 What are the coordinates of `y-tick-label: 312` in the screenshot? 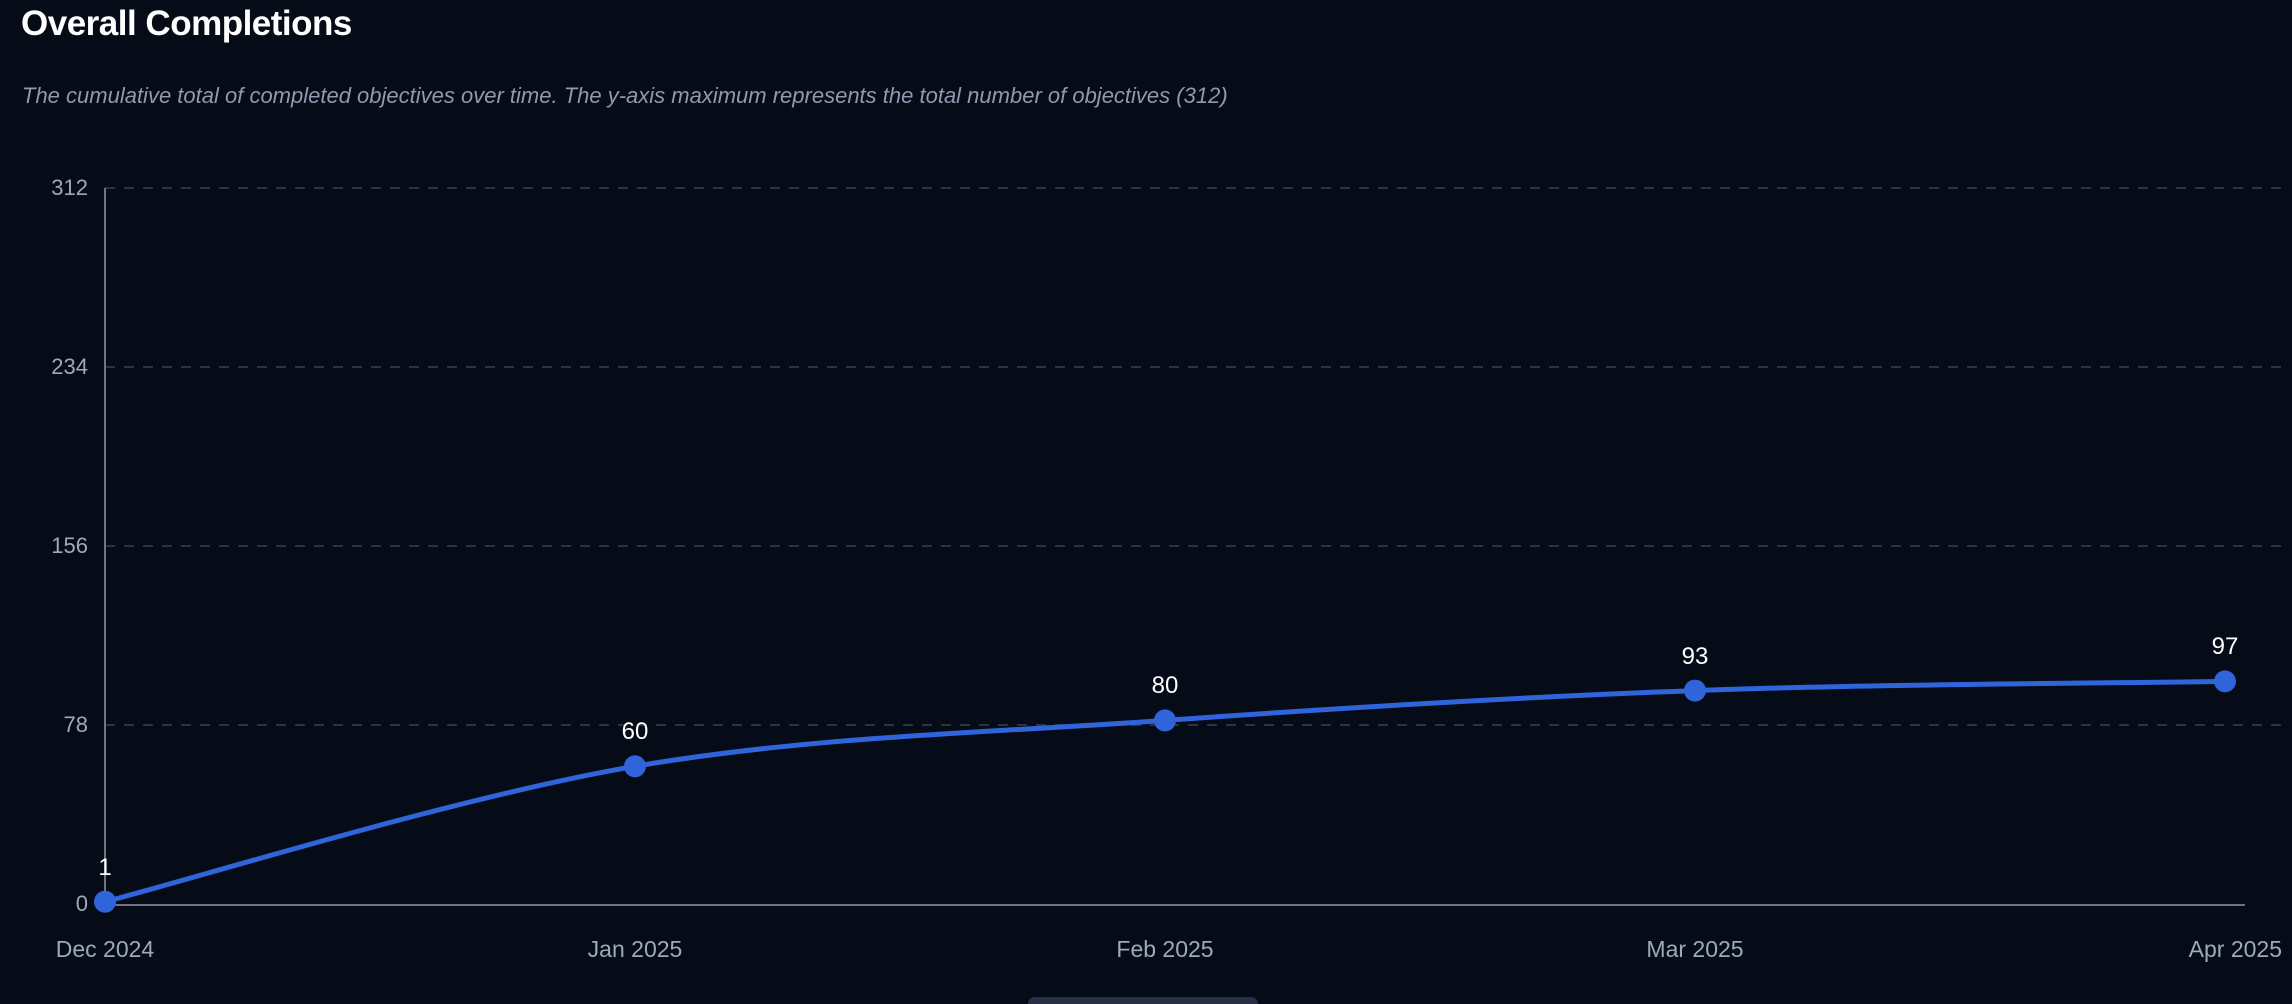 It's located at (69, 187).